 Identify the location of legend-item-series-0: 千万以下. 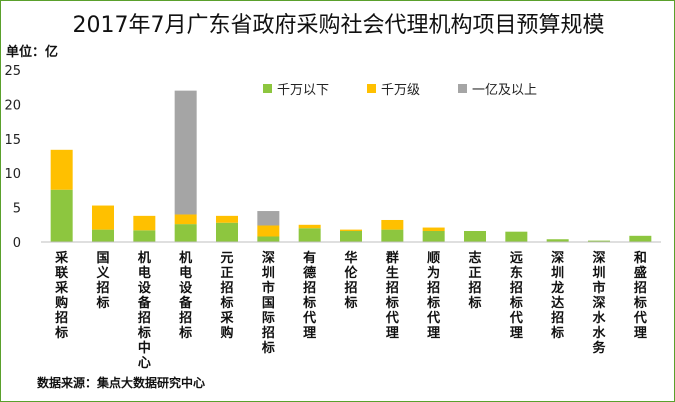
(296, 88).